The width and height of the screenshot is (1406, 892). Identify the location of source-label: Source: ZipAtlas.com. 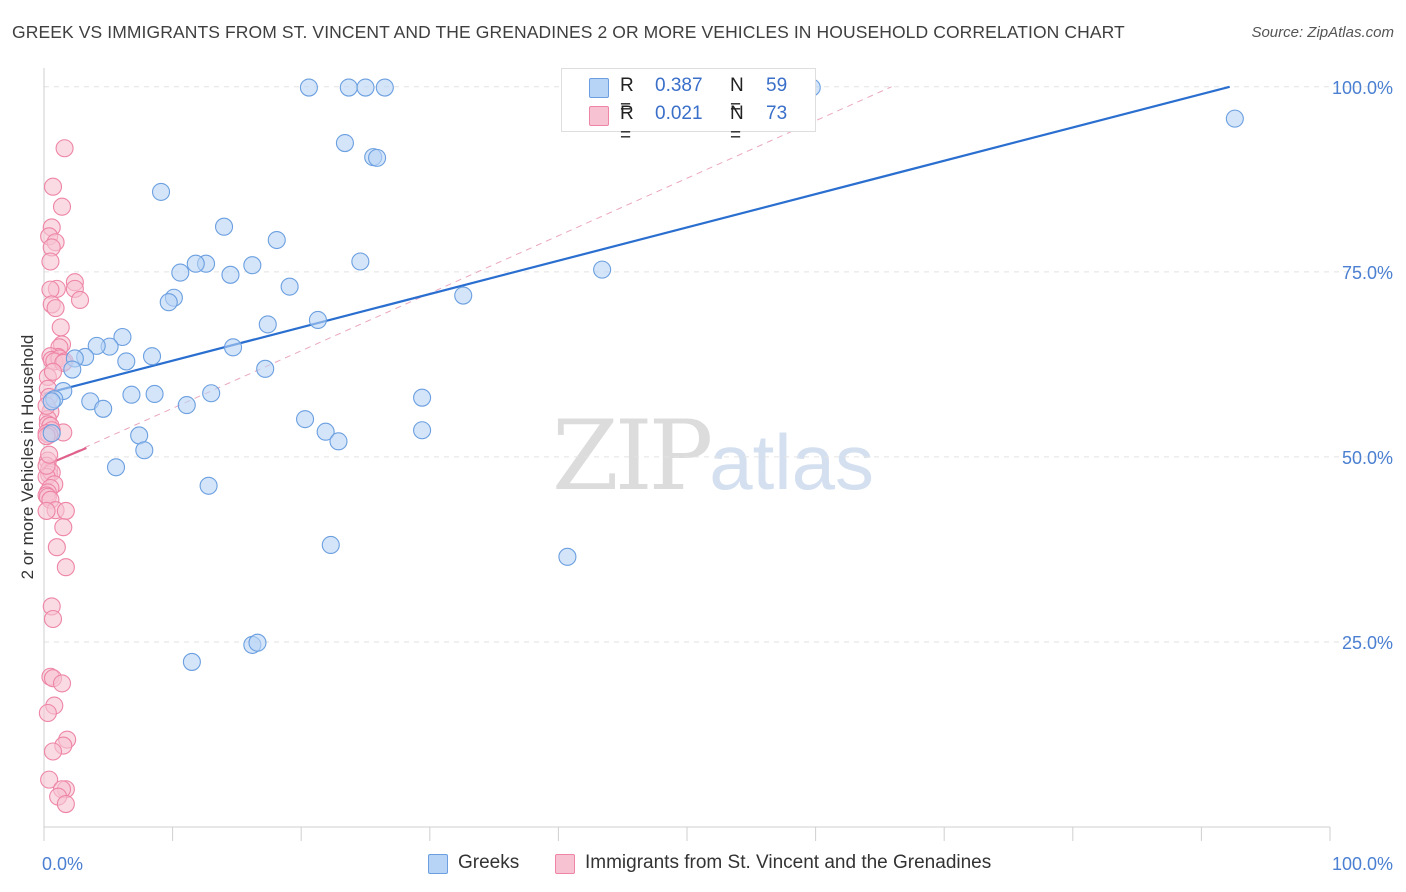
(1322, 32).